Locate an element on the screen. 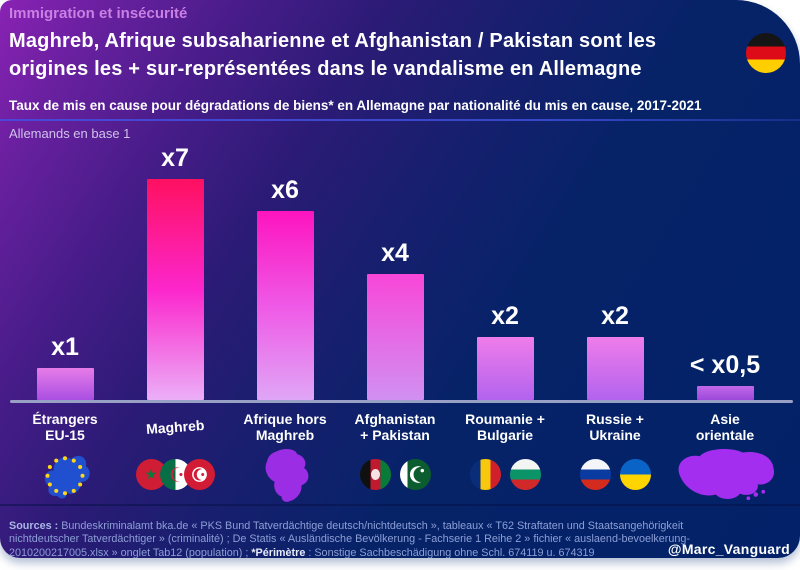 The height and width of the screenshot is (570, 800). category-label-line1: Asie is located at coordinates (725, 418).